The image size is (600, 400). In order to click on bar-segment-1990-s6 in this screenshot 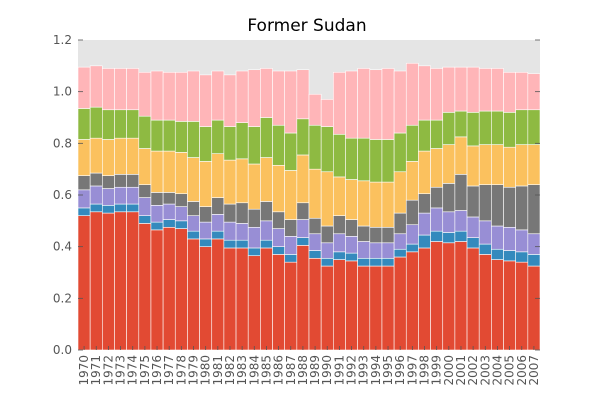, I will do `click(327, 149)`.